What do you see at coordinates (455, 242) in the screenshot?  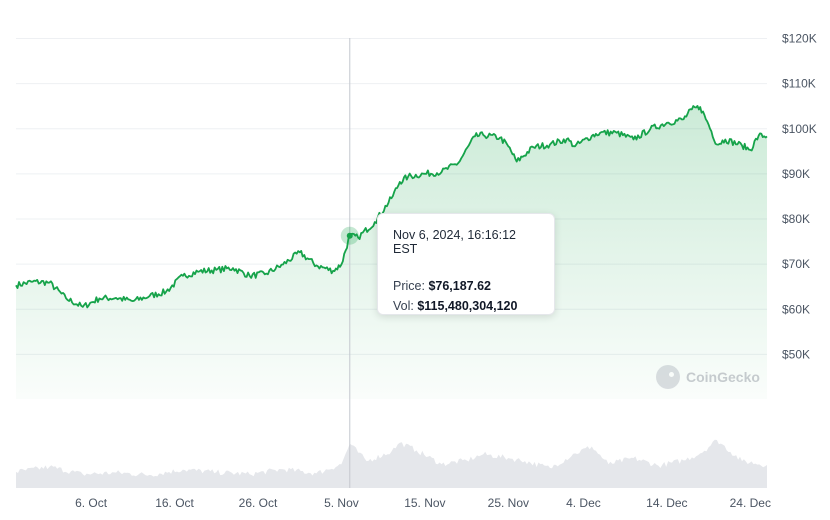 I see `tooltip-date: Nov 6, 2024, 16:16:12 EST` at bounding box center [455, 242].